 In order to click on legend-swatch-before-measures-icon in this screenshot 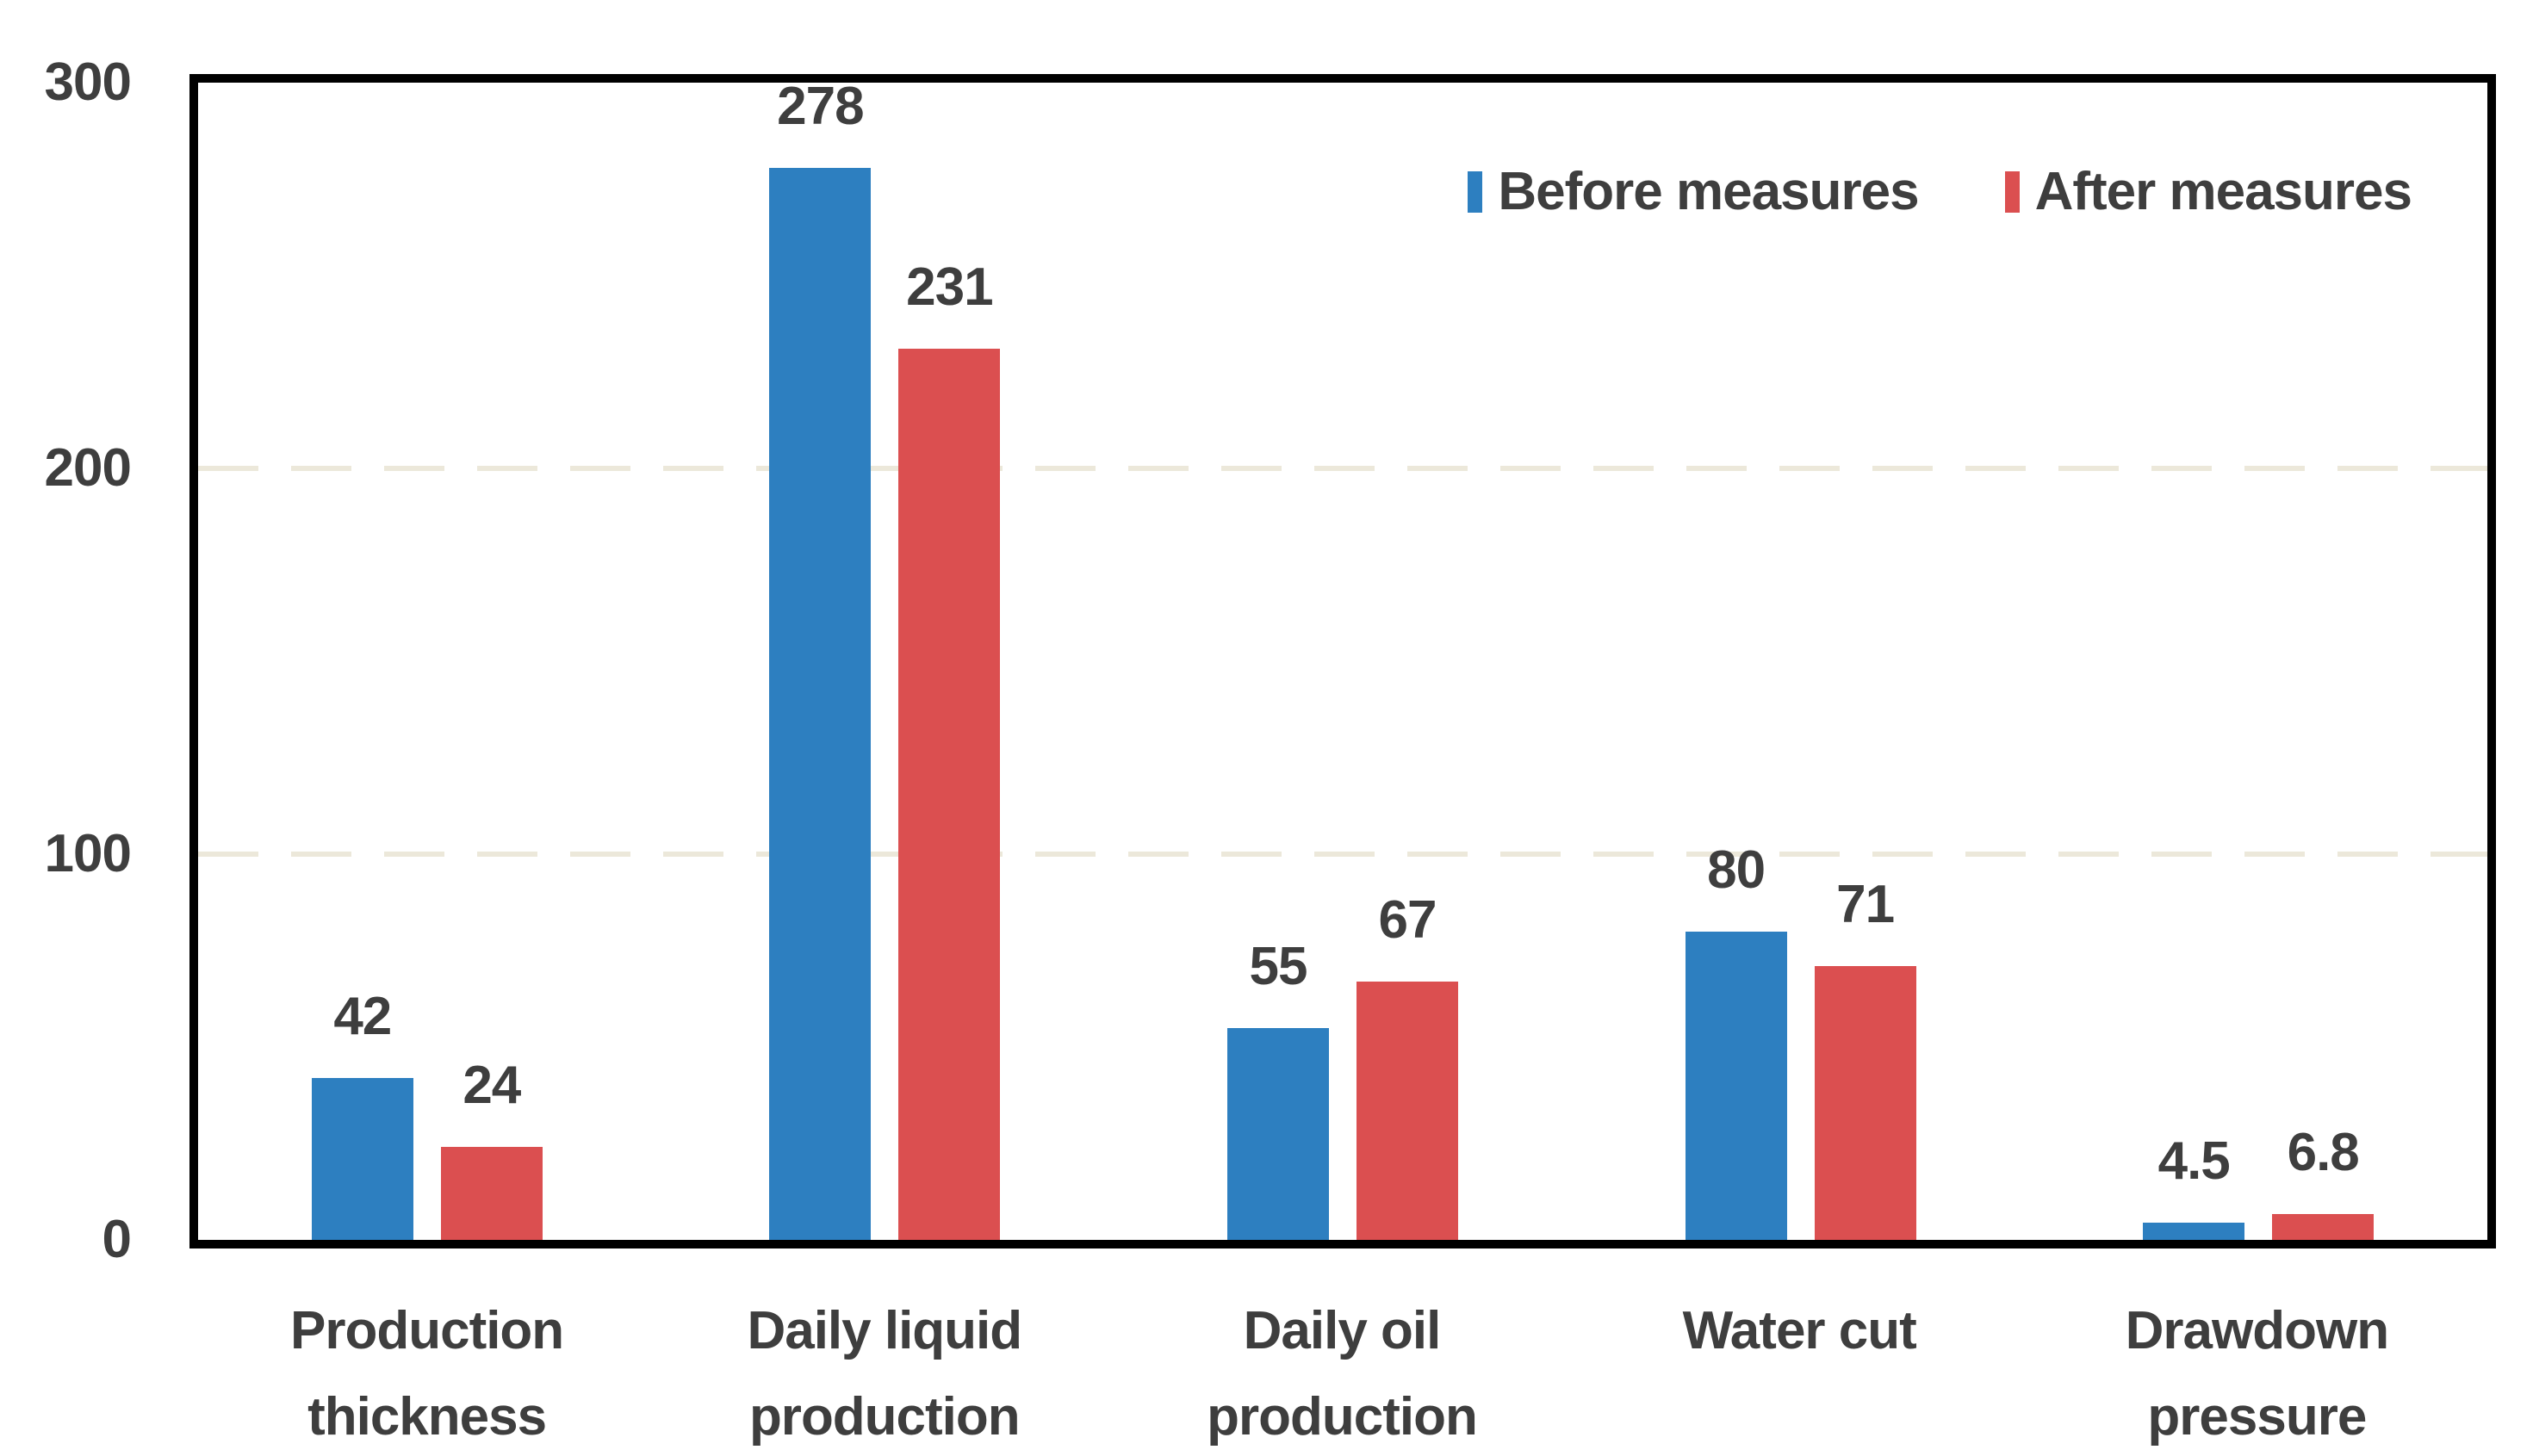, I will do `click(1475, 192)`.